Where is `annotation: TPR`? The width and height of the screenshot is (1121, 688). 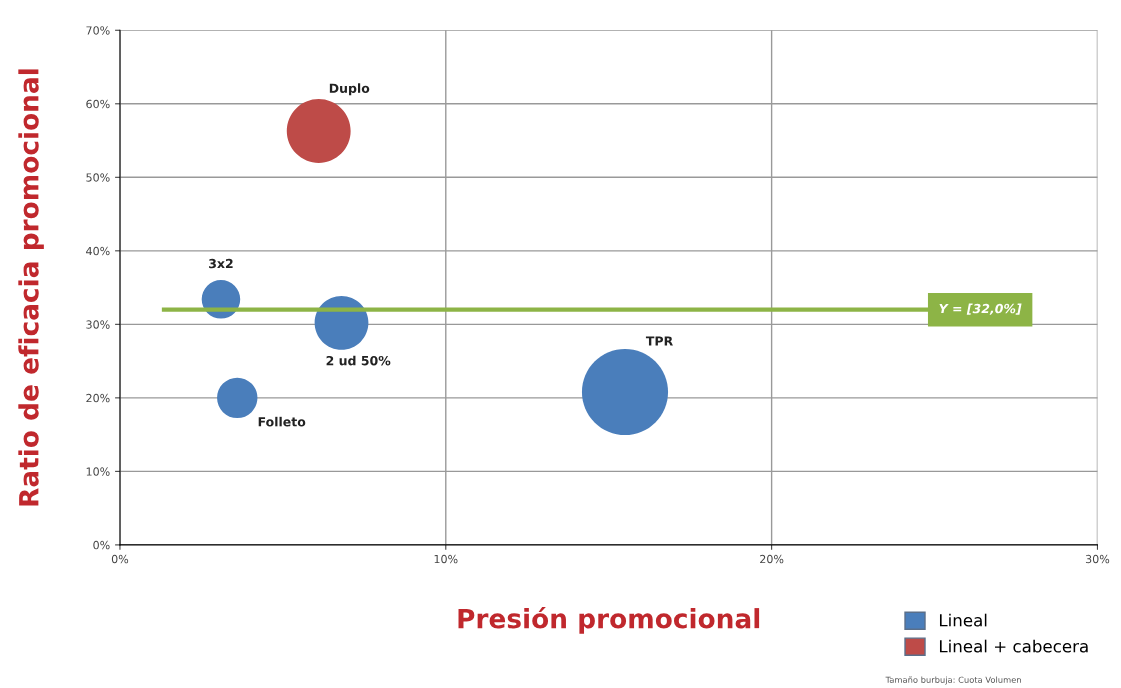
annotation: TPR is located at coordinates (659, 341).